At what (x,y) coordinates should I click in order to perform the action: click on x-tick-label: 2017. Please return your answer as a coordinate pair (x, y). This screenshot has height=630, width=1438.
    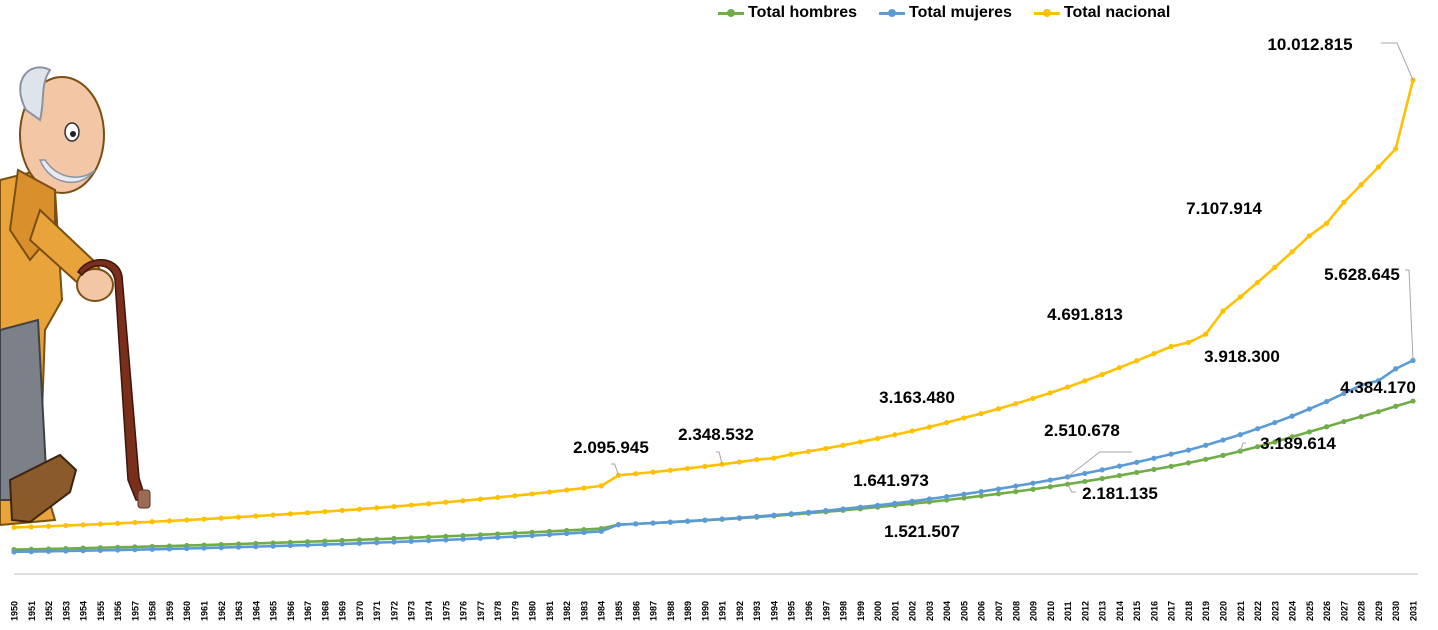
    Looking at the image, I should click on (1172, 611).